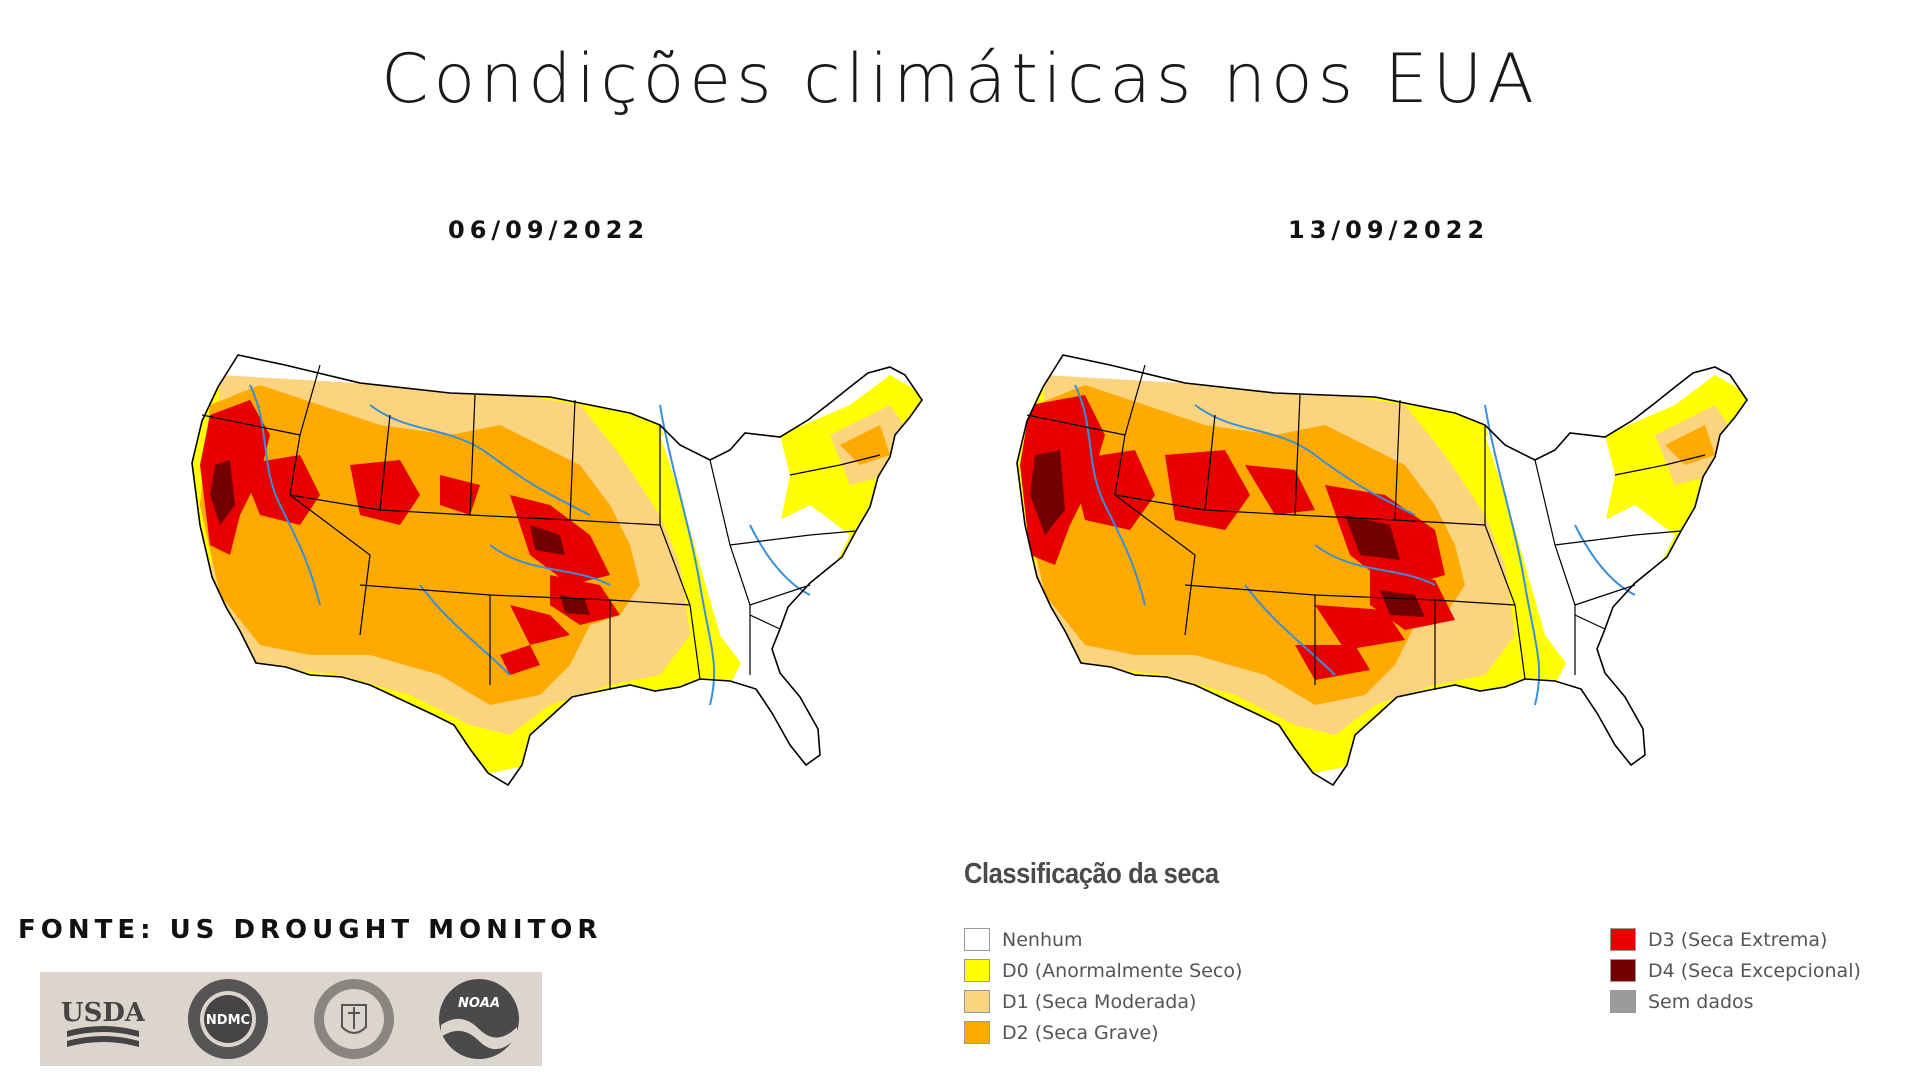 Image resolution: width=1920 pixels, height=1080 pixels. I want to click on legend-label: D4 (Seca Excepcional), so click(1754, 970).